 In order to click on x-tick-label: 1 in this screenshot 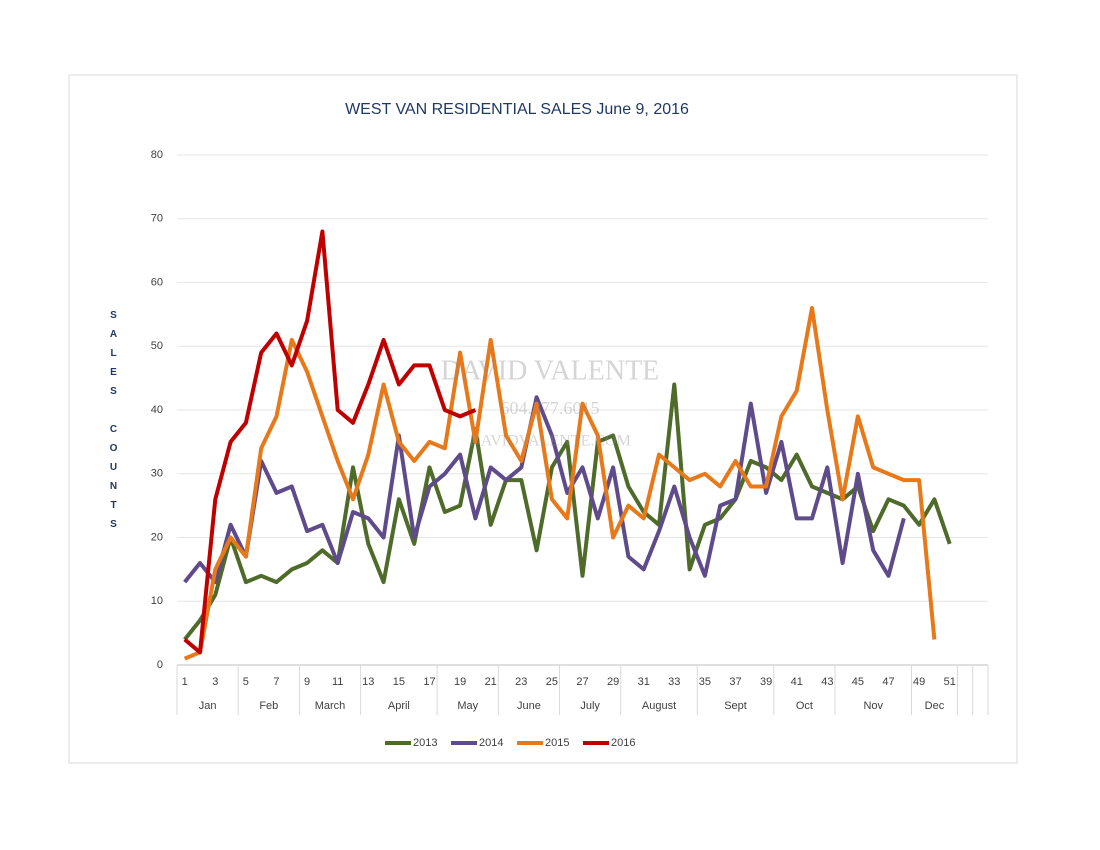, I will do `click(185, 682)`.